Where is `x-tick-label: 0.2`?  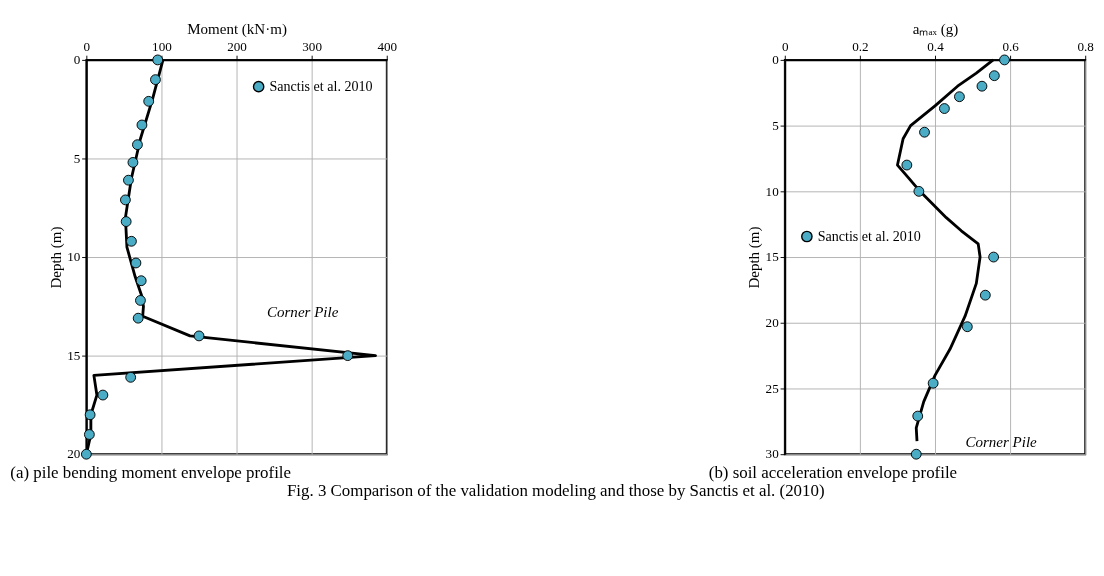 x-tick-label: 0.2 is located at coordinates (860, 46).